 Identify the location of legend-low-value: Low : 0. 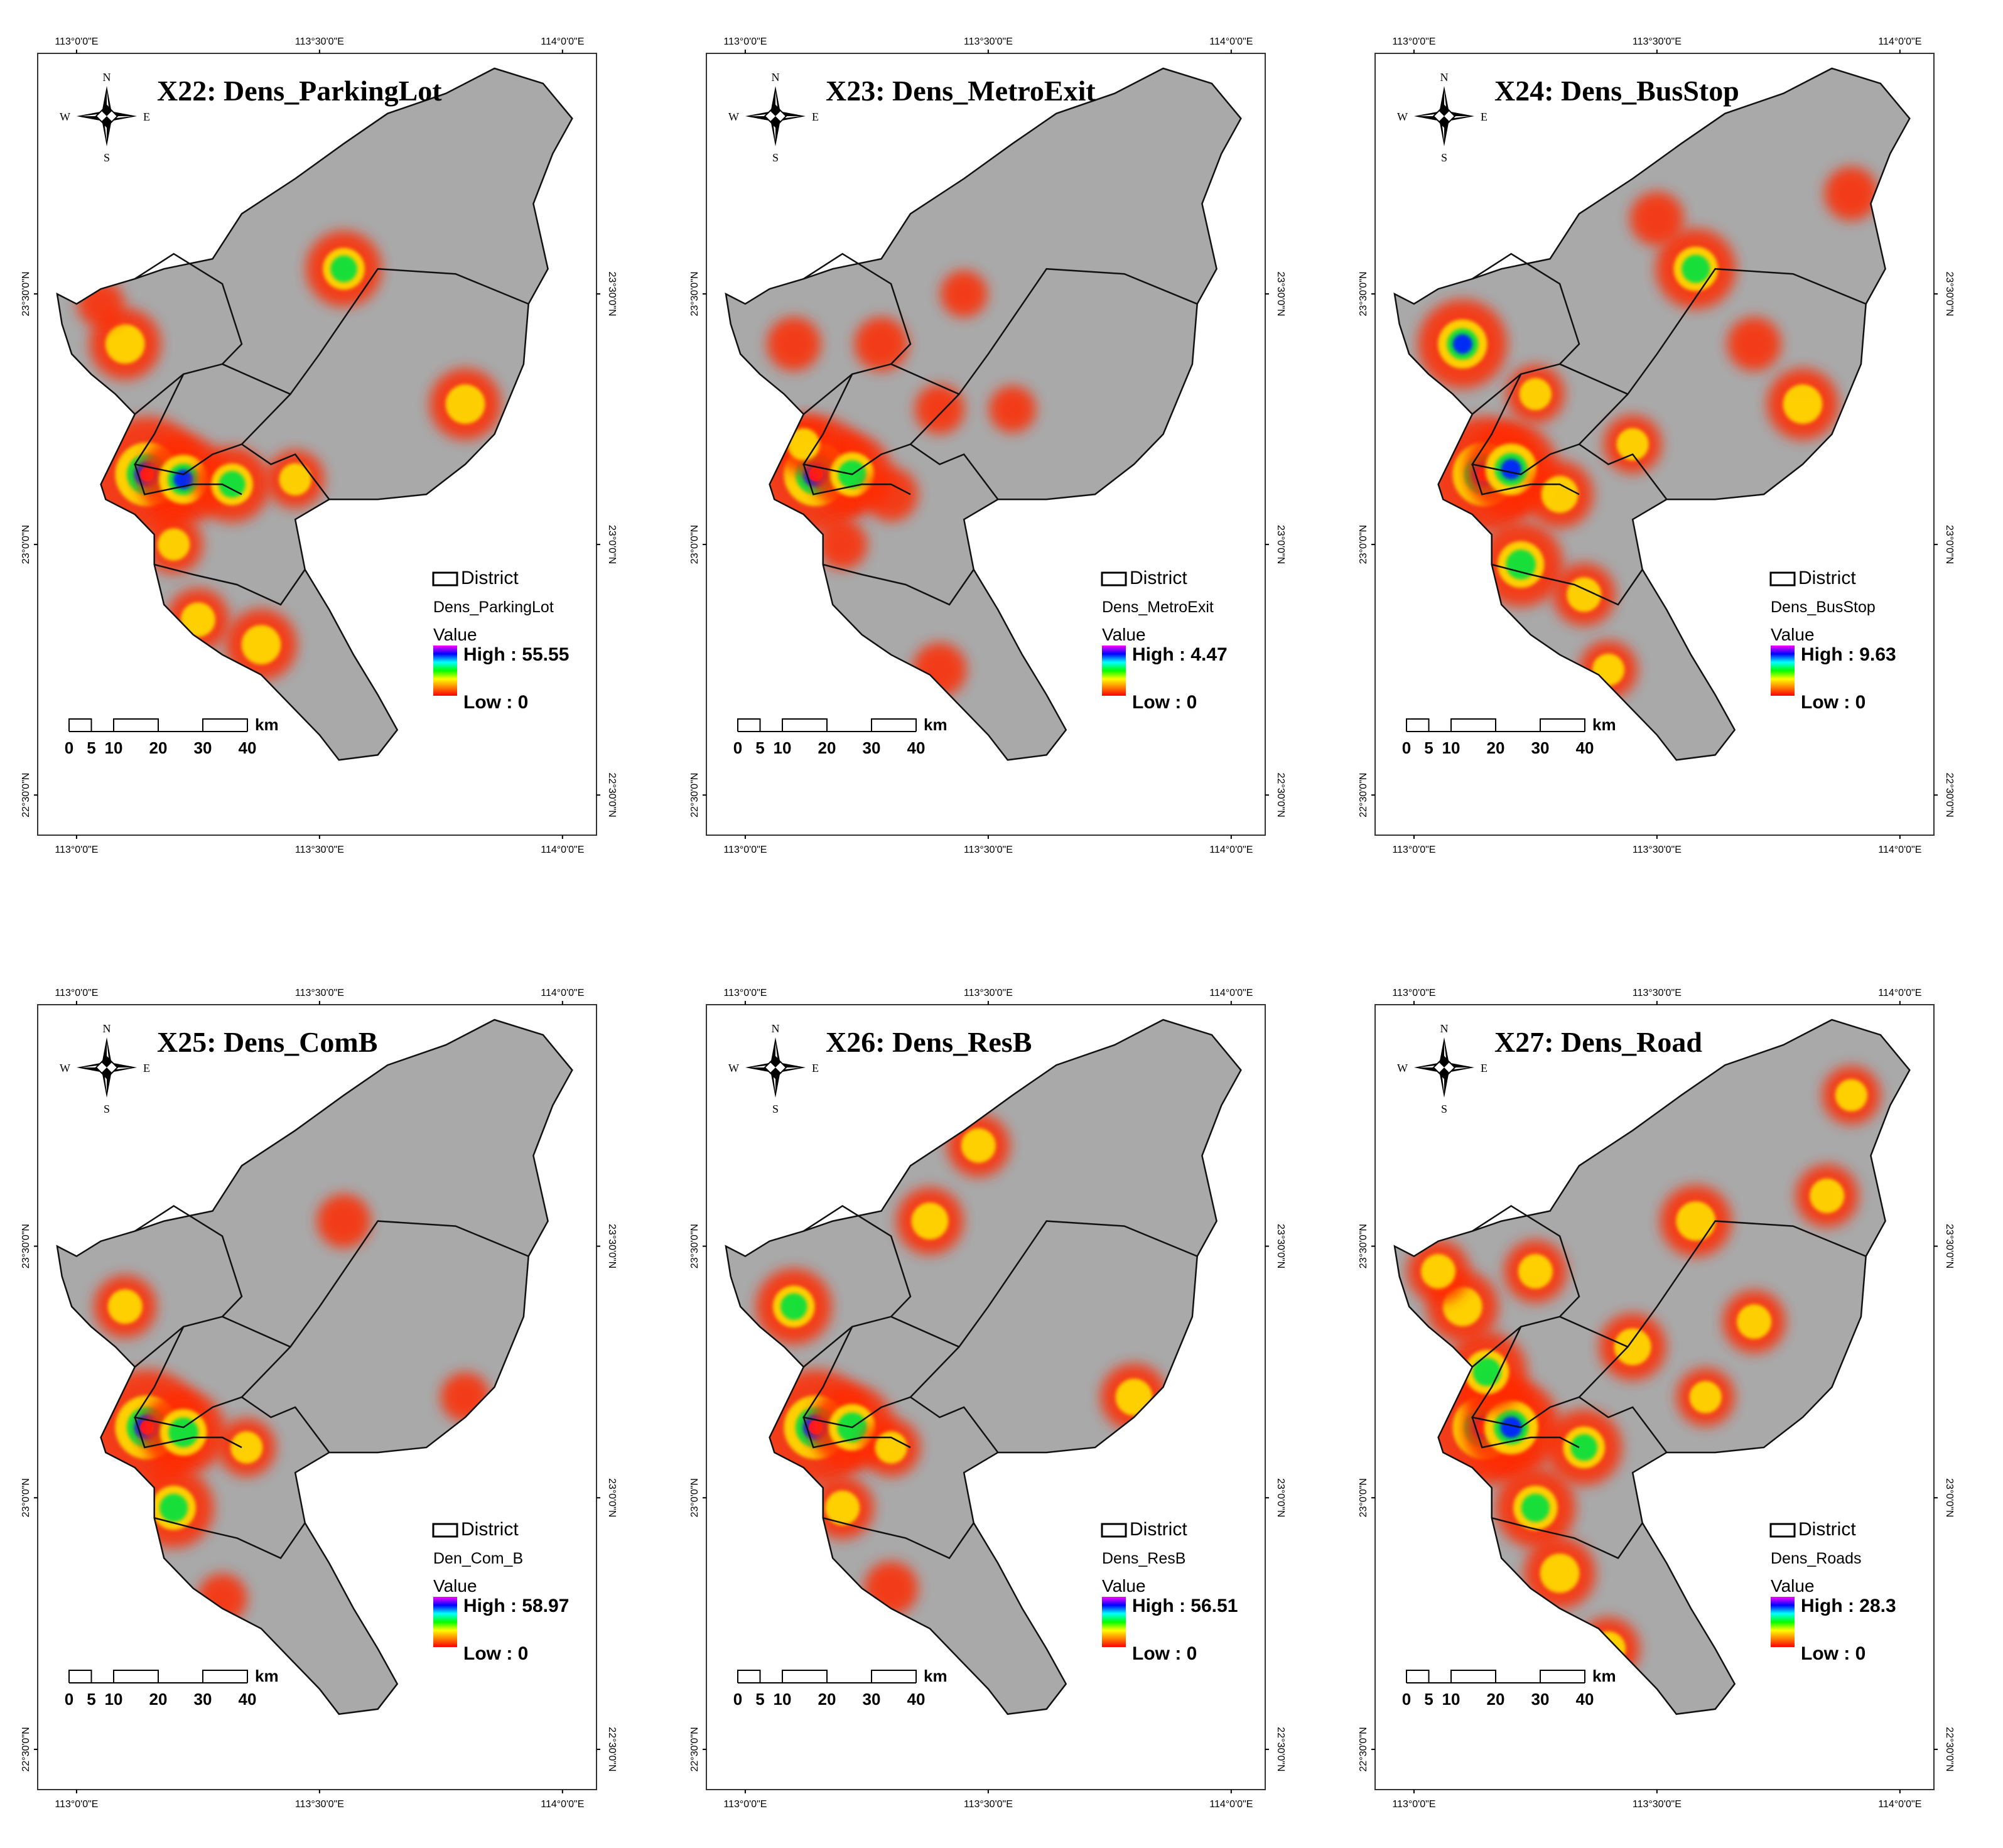
(496, 1653).